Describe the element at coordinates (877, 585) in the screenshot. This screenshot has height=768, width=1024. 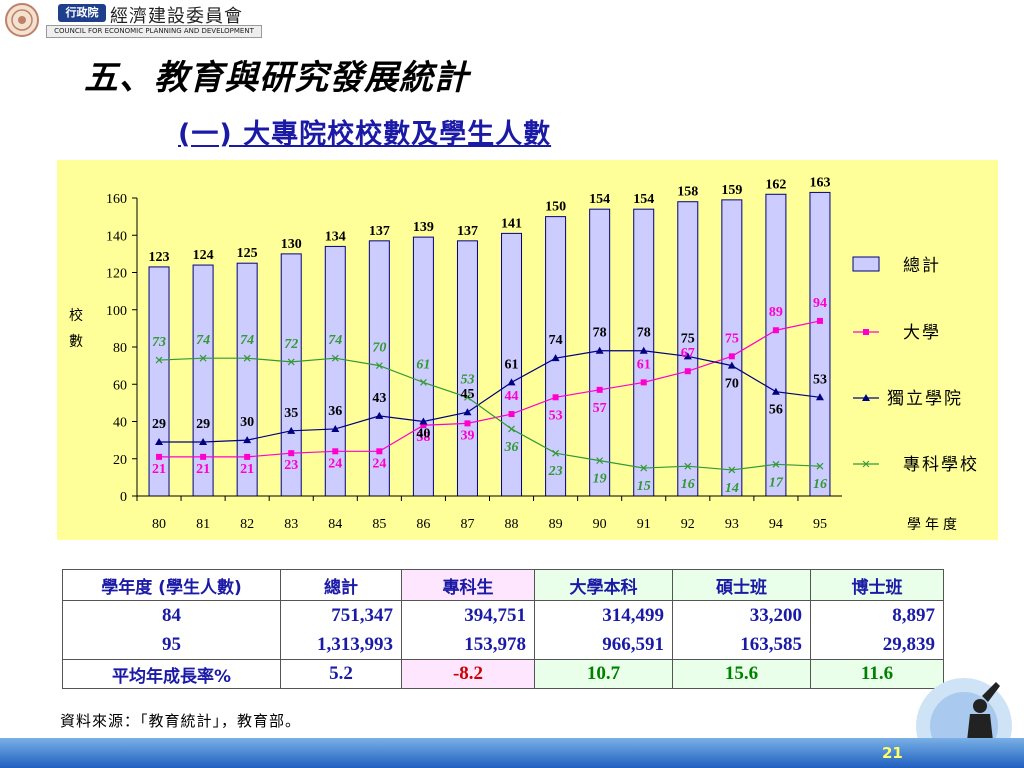
I see `header-cell-phd: 博士班` at that location.